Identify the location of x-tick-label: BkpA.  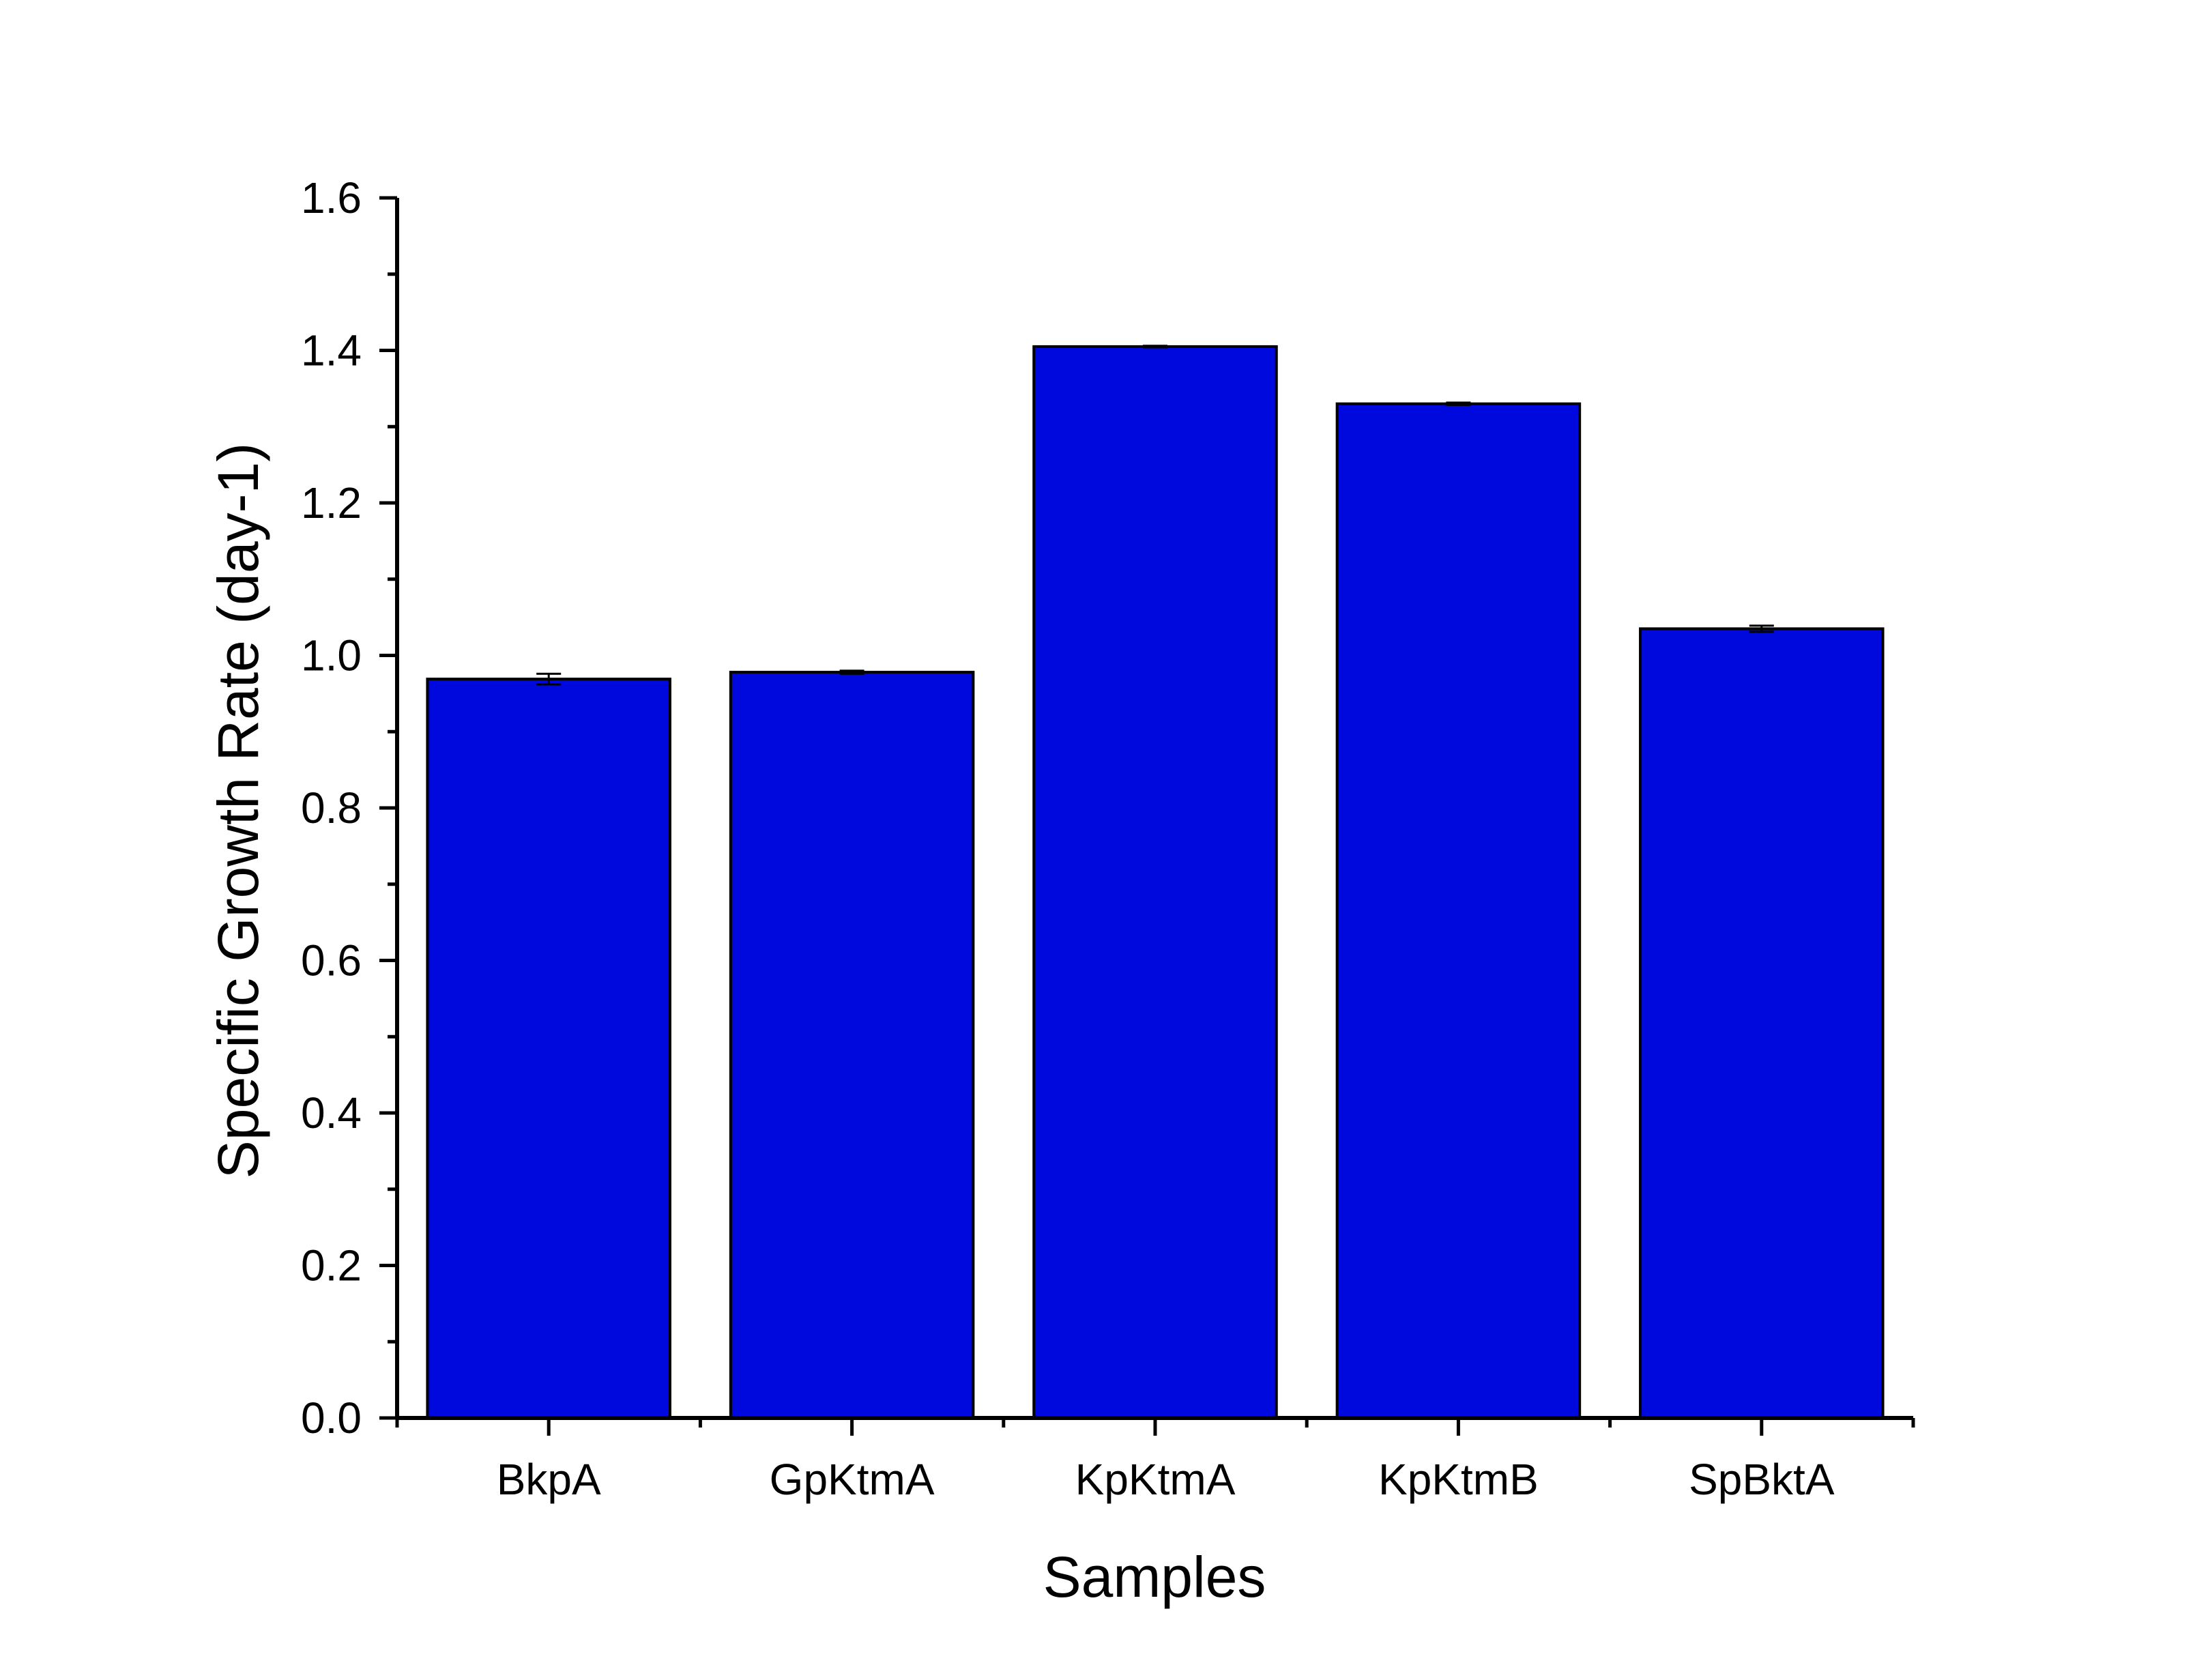
(549, 1479).